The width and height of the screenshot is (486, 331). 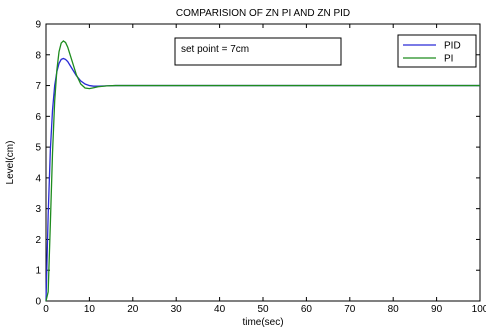 What do you see at coordinates (38, 240) in the screenshot?
I see `y-tick-label: 2` at bounding box center [38, 240].